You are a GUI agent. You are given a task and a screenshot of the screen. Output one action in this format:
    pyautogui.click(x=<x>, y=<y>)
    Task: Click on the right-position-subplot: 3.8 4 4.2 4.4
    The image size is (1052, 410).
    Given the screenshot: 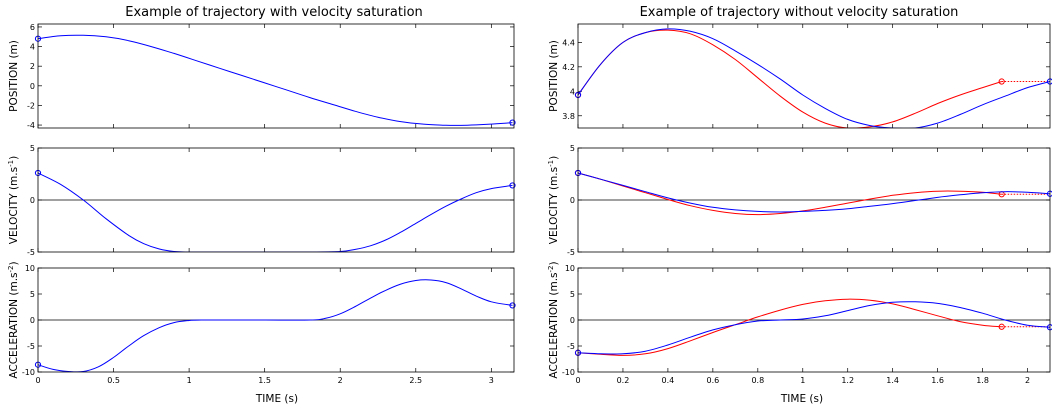 What is the action you would take?
    pyautogui.click(x=807, y=76)
    